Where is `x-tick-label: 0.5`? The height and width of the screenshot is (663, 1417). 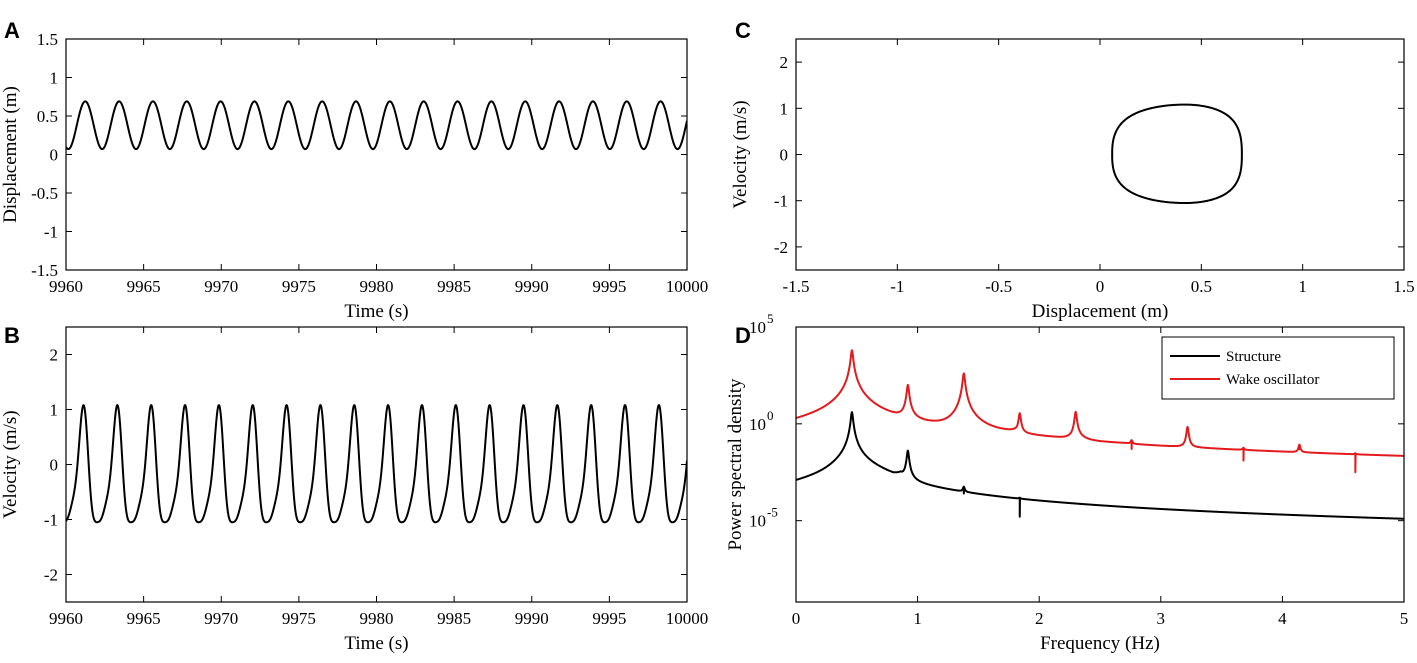 x-tick-label: 0.5 is located at coordinates (1201, 286).